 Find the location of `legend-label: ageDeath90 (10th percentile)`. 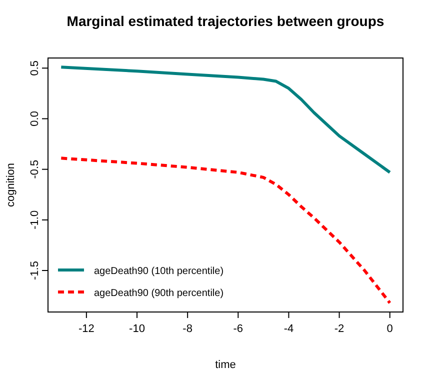

legend-label: ageDeath90 (10th percentile) is located at coordinates (159, 271).